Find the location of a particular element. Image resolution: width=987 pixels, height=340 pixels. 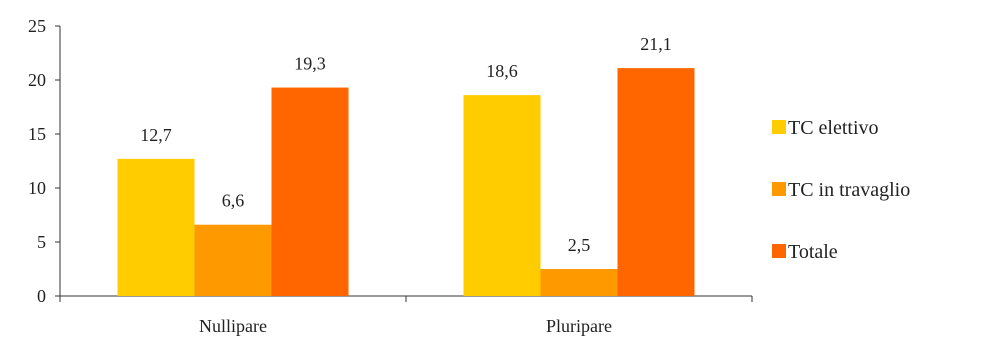

data-label: 19,3 is located at coordinates (310, 64).